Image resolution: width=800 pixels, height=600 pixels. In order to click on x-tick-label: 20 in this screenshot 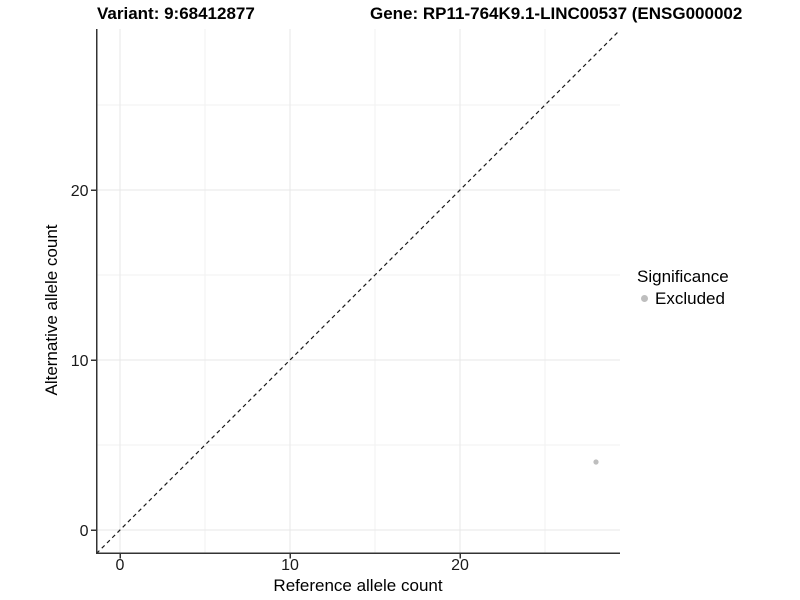, I will do `click(460, 565)`.